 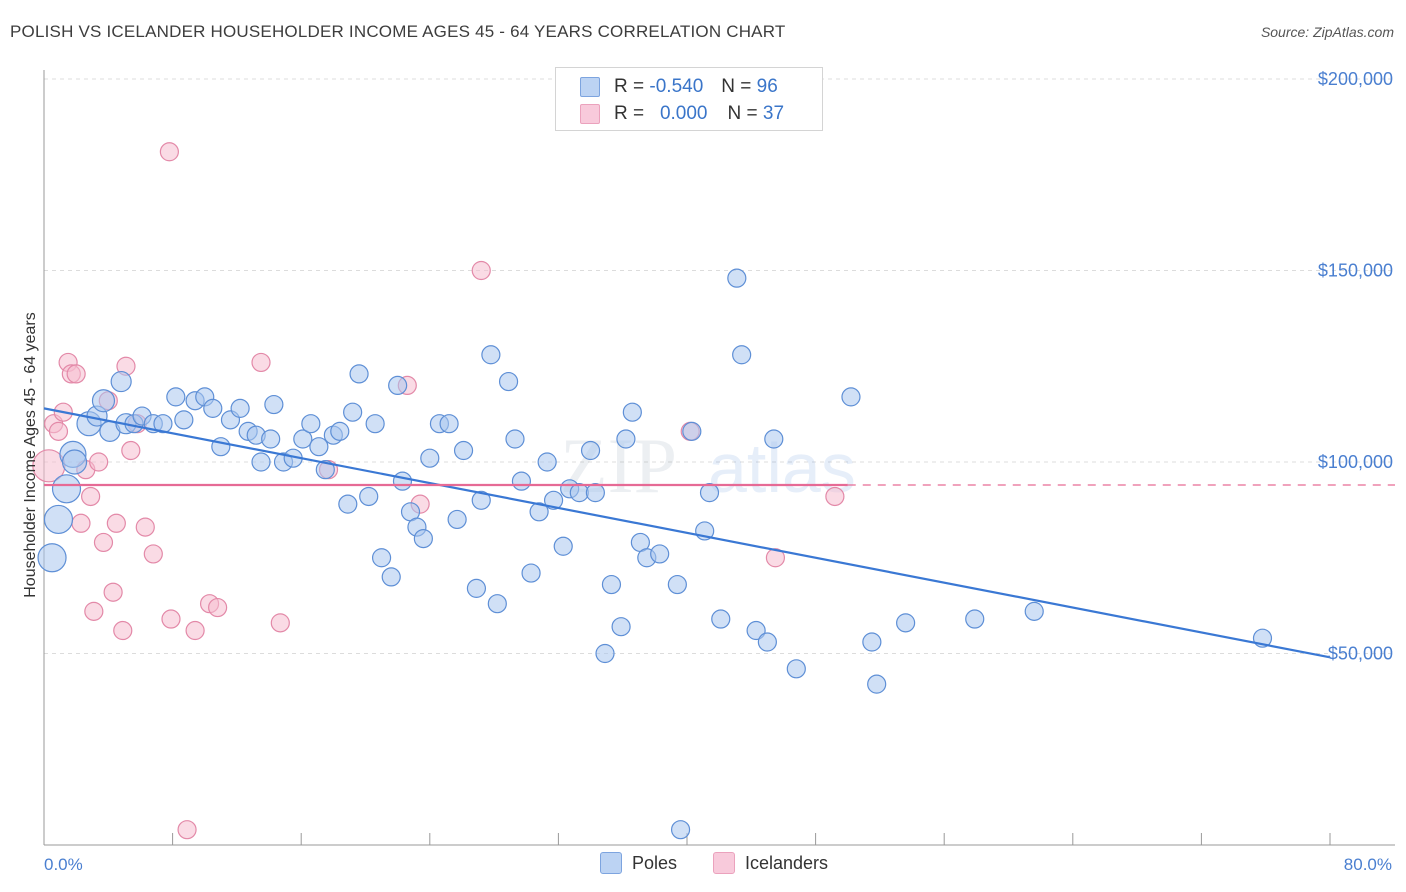 I want to click on y-tick-label: $100,000, so click(x=1355, y=462).